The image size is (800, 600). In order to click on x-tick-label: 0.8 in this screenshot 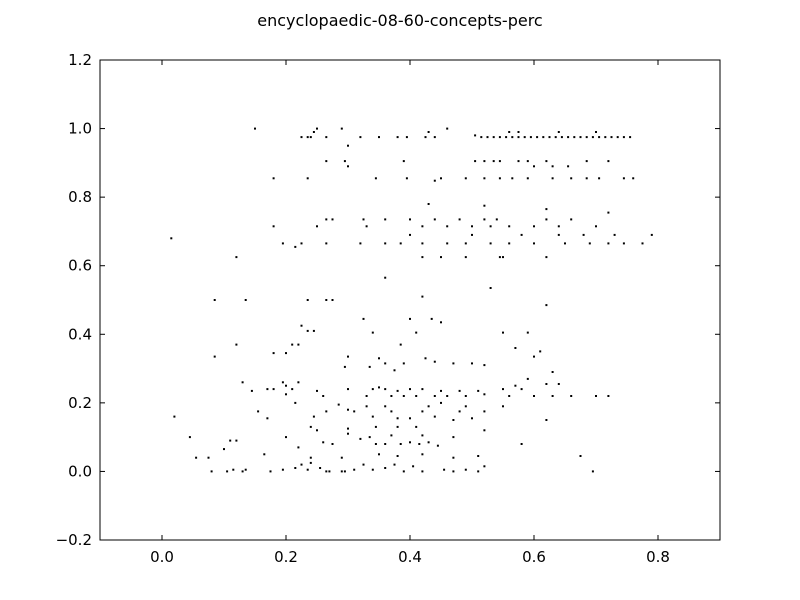, I will do `click(658, 557)`.